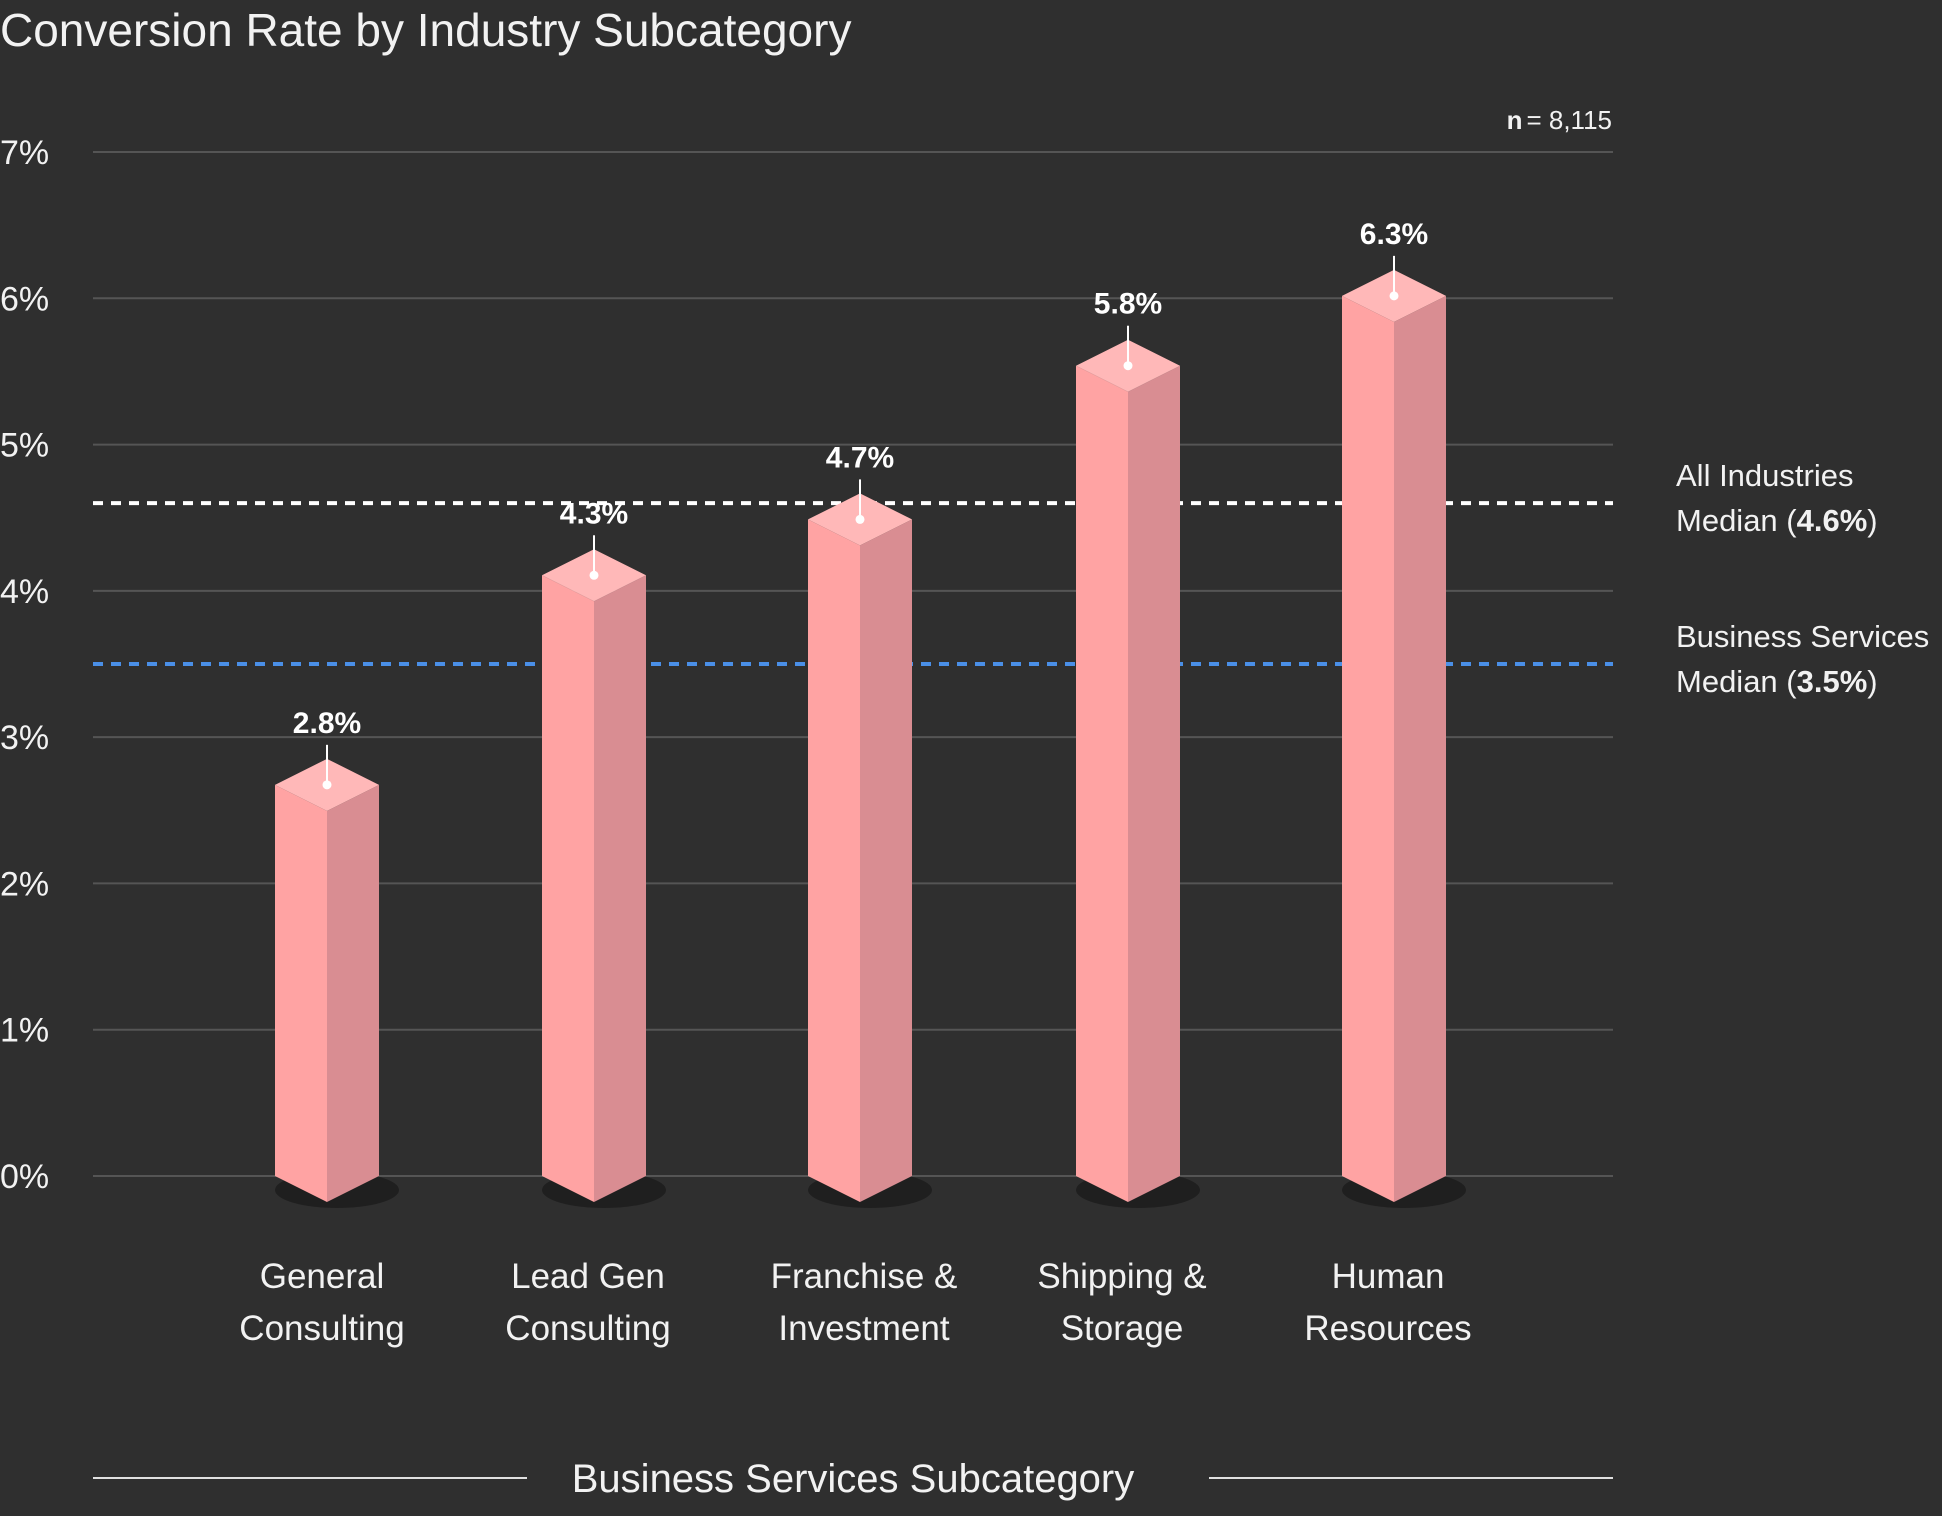 The width and height of the screenshot is (1942, 1516). I want to click on reference-label-value: 3.5%, so click(1832, 681).